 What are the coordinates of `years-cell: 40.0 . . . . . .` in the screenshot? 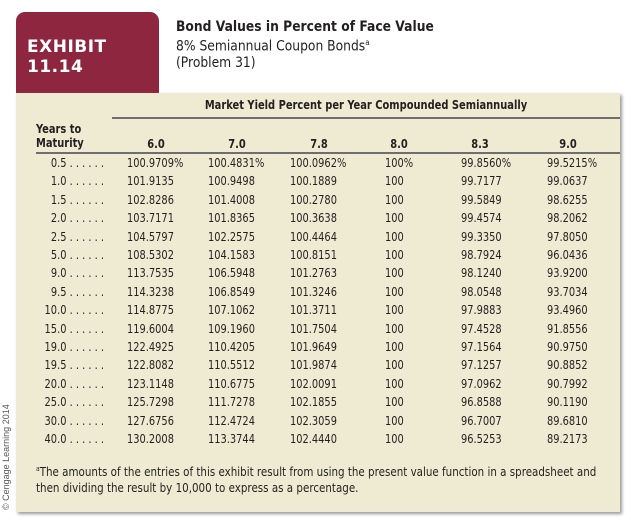 It's located at (74, 439).